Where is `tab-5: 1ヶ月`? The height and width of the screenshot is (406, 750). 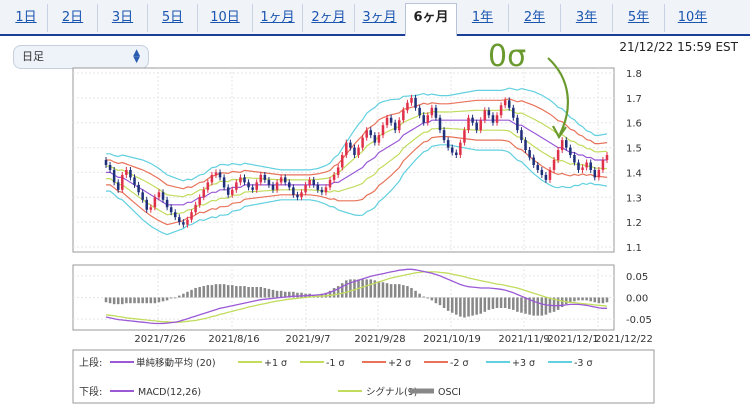 tab-5: 1ヶ月 is located at coordinates (278, 18).